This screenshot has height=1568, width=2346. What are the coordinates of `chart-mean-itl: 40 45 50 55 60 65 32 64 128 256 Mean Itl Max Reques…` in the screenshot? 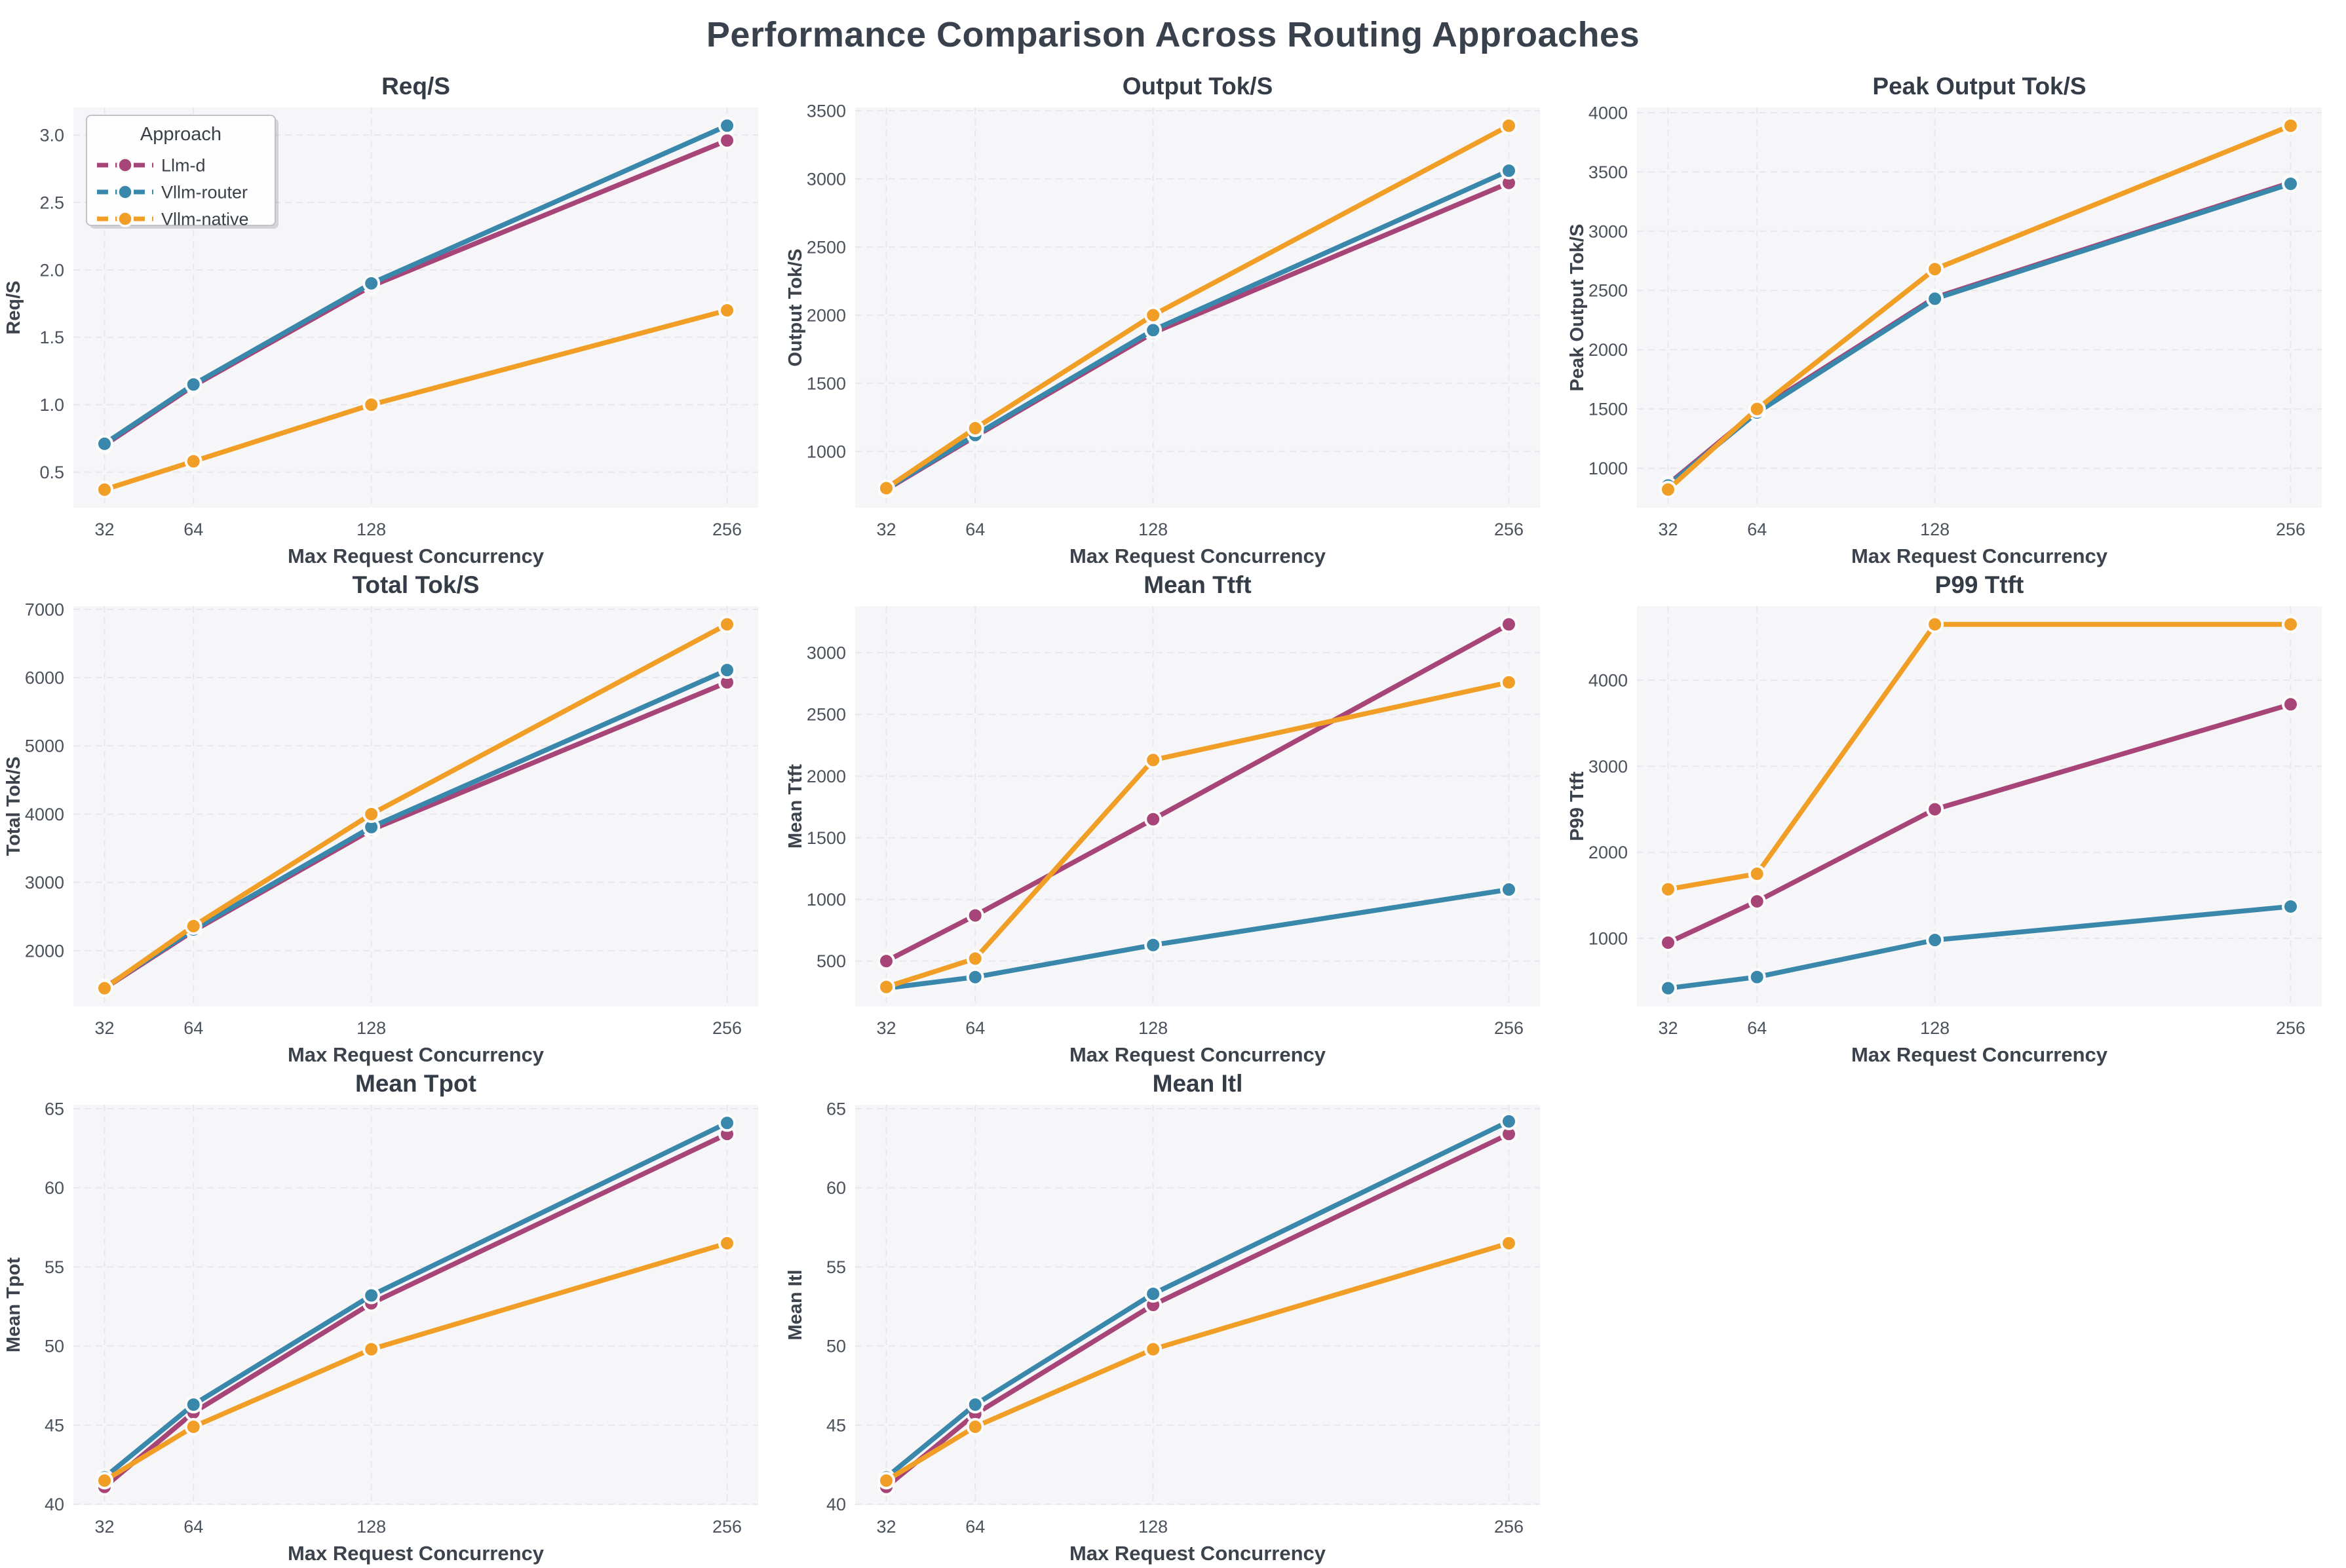 It's located at (1173, 1316).